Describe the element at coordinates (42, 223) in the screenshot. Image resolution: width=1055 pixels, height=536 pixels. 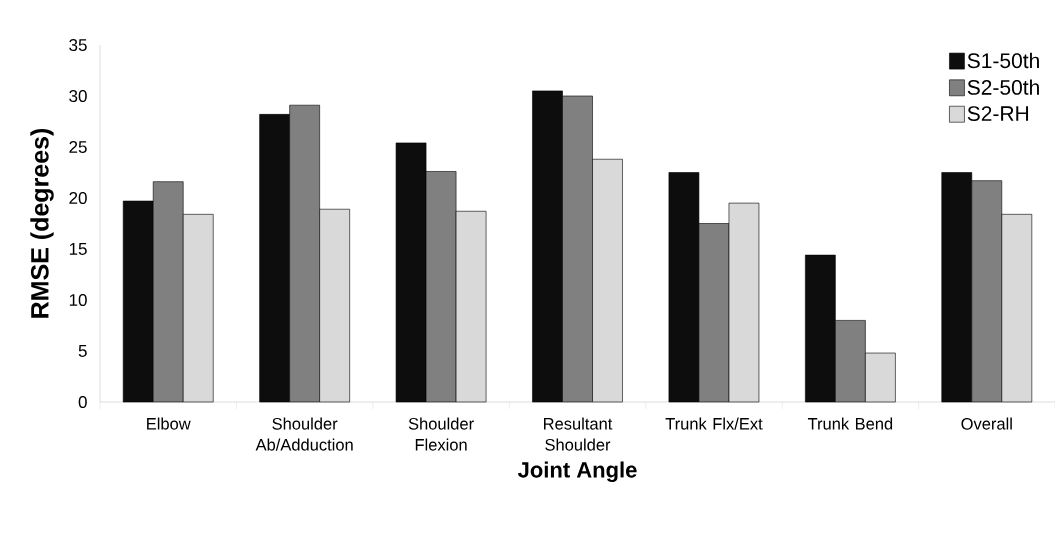
I see `y-axis-title: RMSE (degrees)` at that location.